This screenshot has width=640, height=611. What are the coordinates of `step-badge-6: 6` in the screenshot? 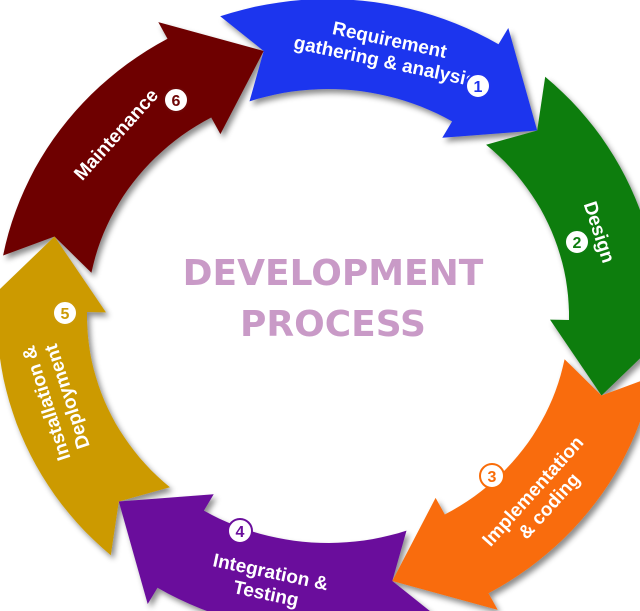 It's located at (176, 100).